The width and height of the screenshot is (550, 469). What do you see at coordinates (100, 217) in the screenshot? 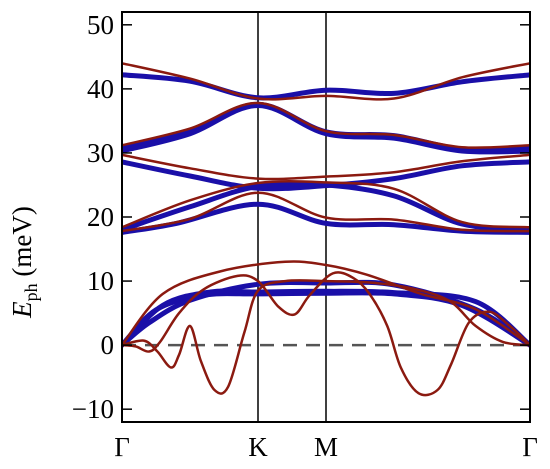
I see `y-tick-label: 20` at bounding box center [100, 217].